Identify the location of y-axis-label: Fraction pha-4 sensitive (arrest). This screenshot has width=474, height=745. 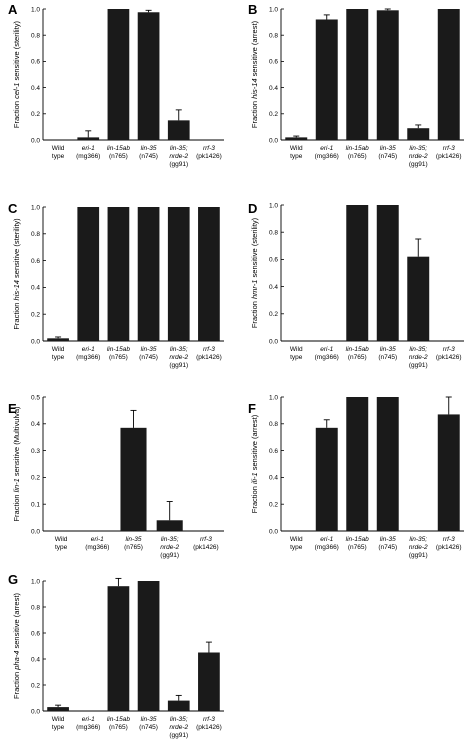
(16, 646).